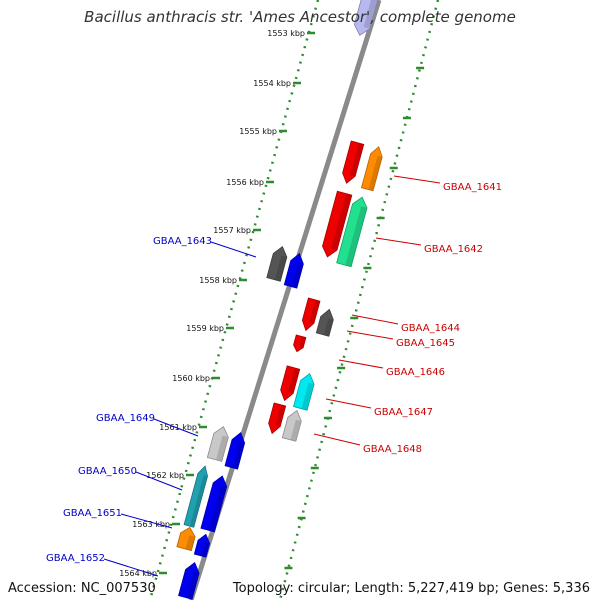 The width and height of the screenshot is (600, 604). Describe the element at coordinates (205, 328) in the screenshot. I see `scale-label: 1559 kbp` at that location.